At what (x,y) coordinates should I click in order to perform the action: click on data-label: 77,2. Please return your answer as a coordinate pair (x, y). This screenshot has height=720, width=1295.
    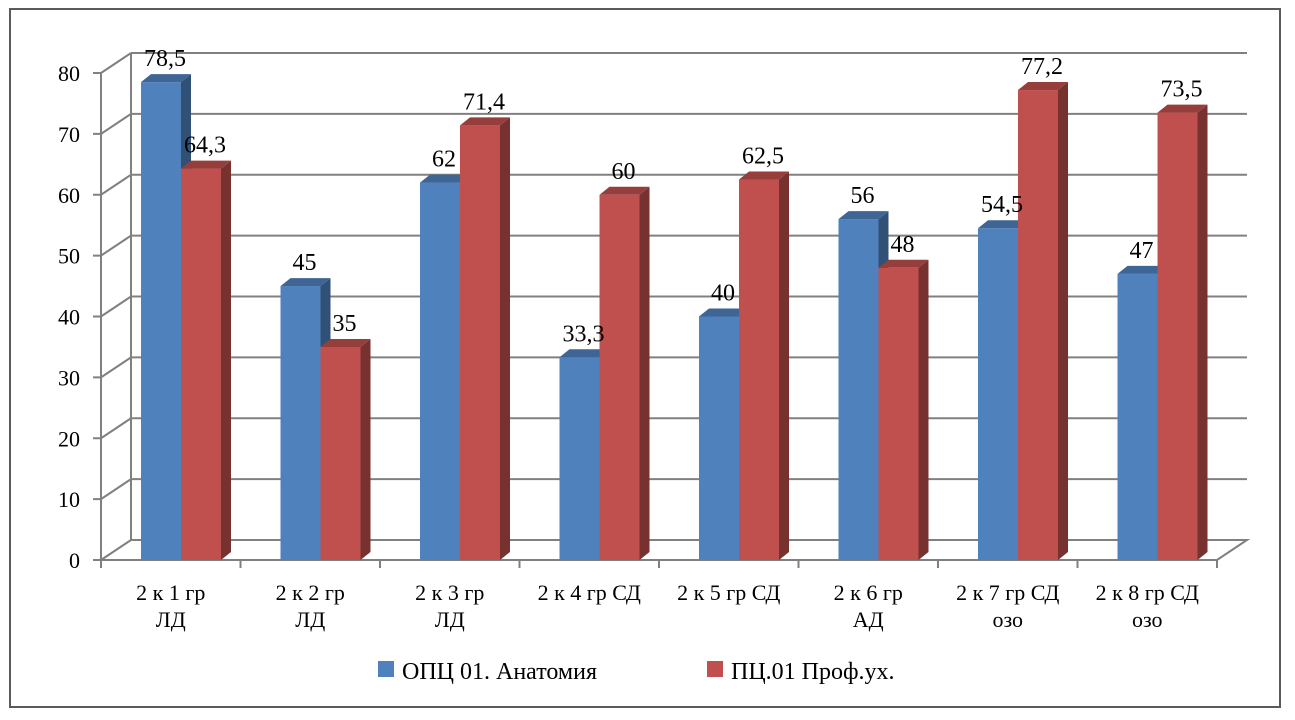
    Looking at the image, I should click on (1042, 67).